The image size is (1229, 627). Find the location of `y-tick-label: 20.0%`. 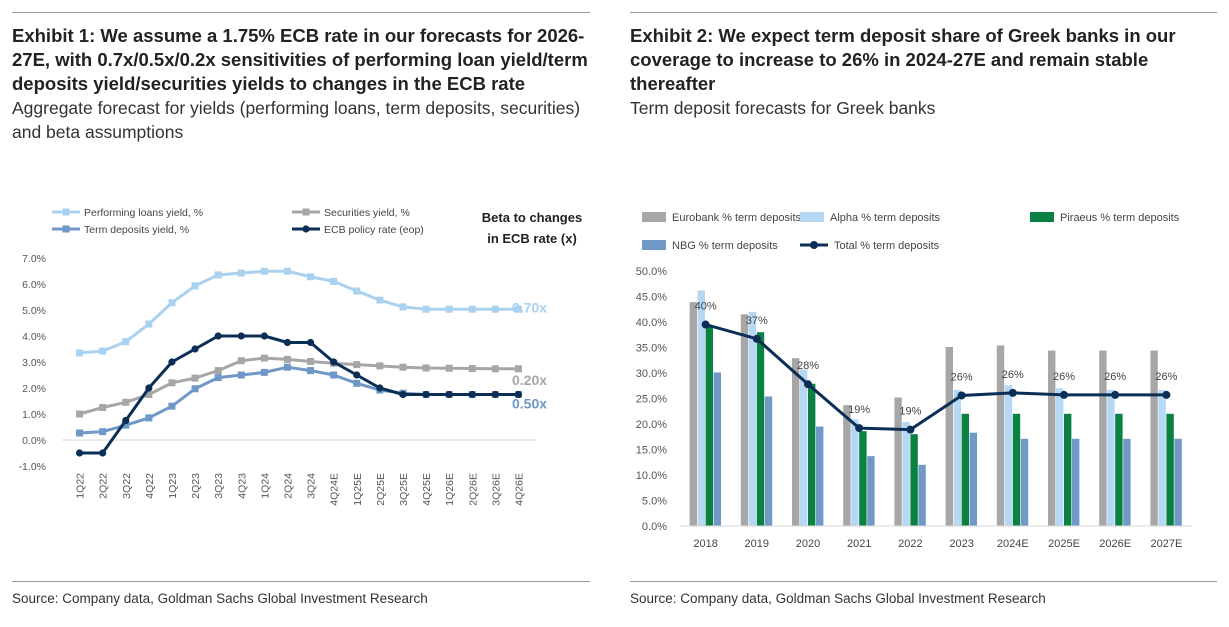

y-tick-label: 20.0% is located at coordinates (651, 425).